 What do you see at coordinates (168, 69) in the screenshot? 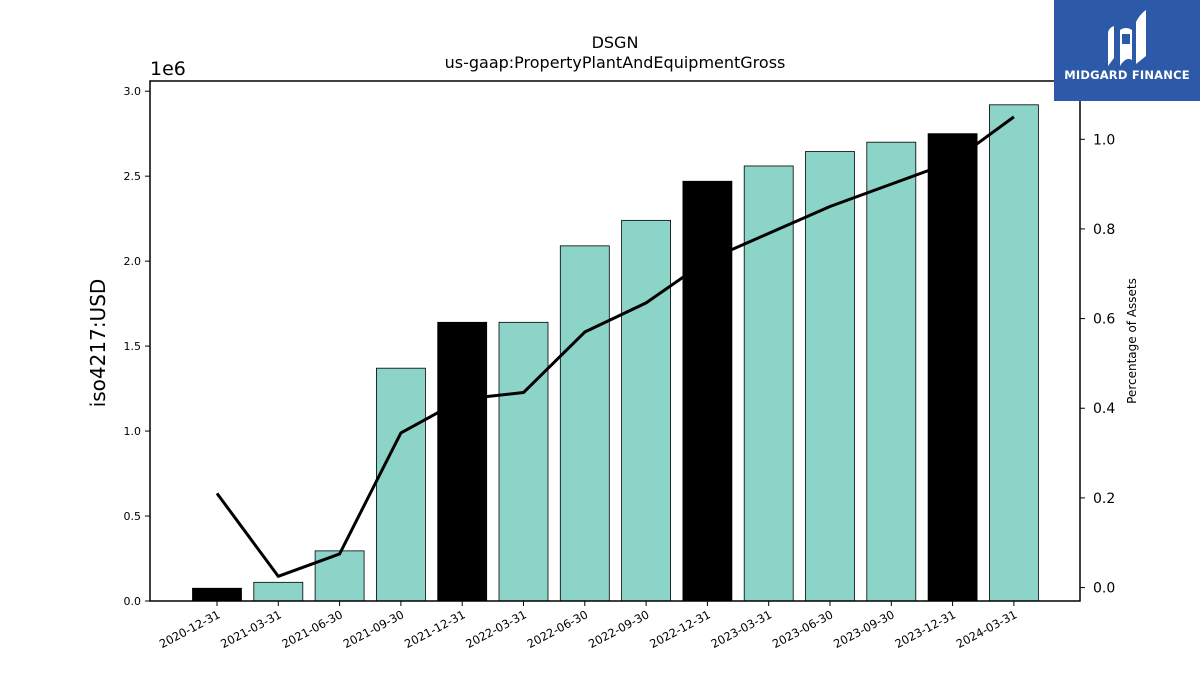
I see `y-offset-label: 1e6` at bounding box center [168, 69].